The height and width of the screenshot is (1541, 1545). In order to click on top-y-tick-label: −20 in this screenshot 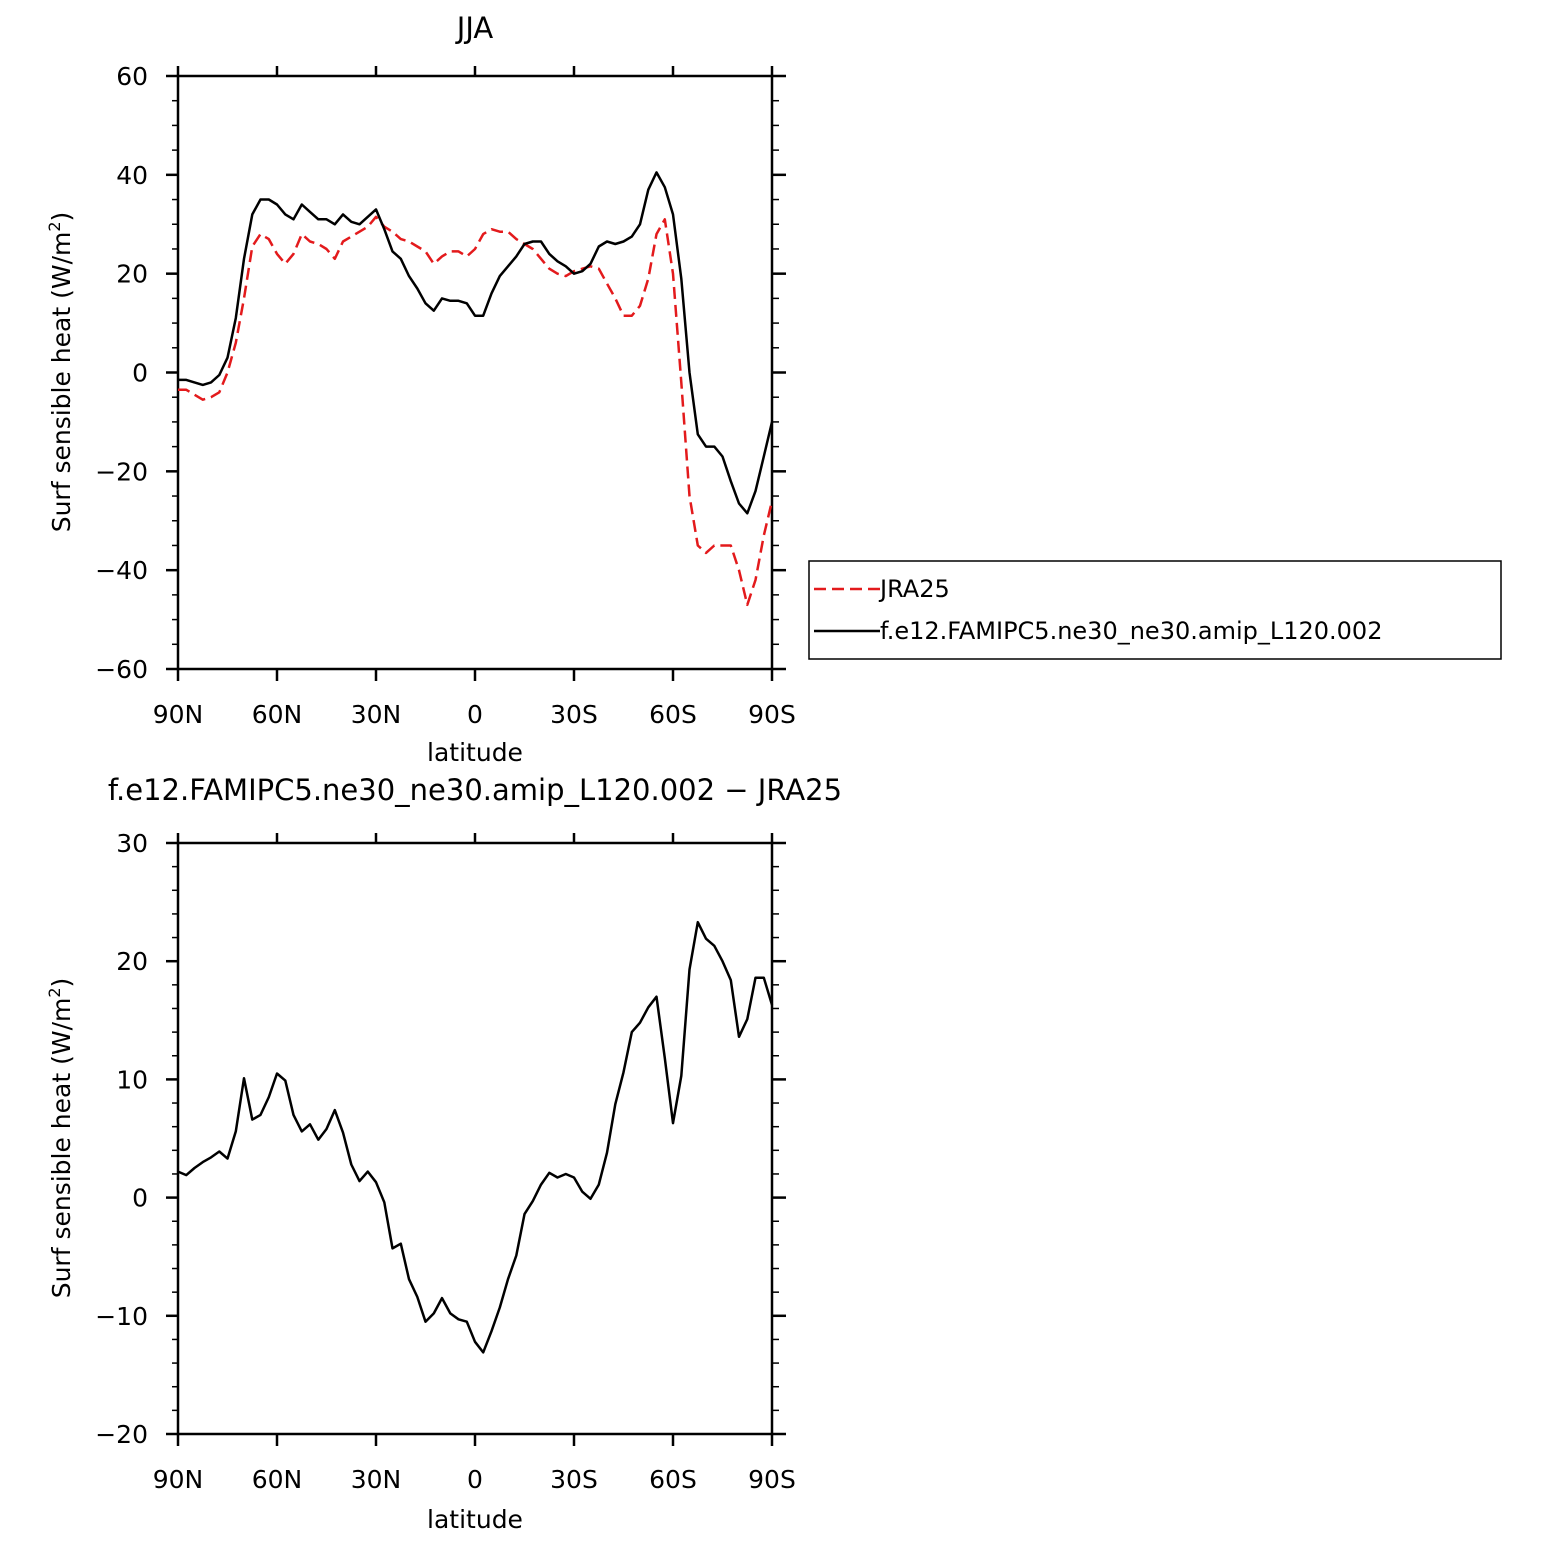, I will do `click(121, 471)`.